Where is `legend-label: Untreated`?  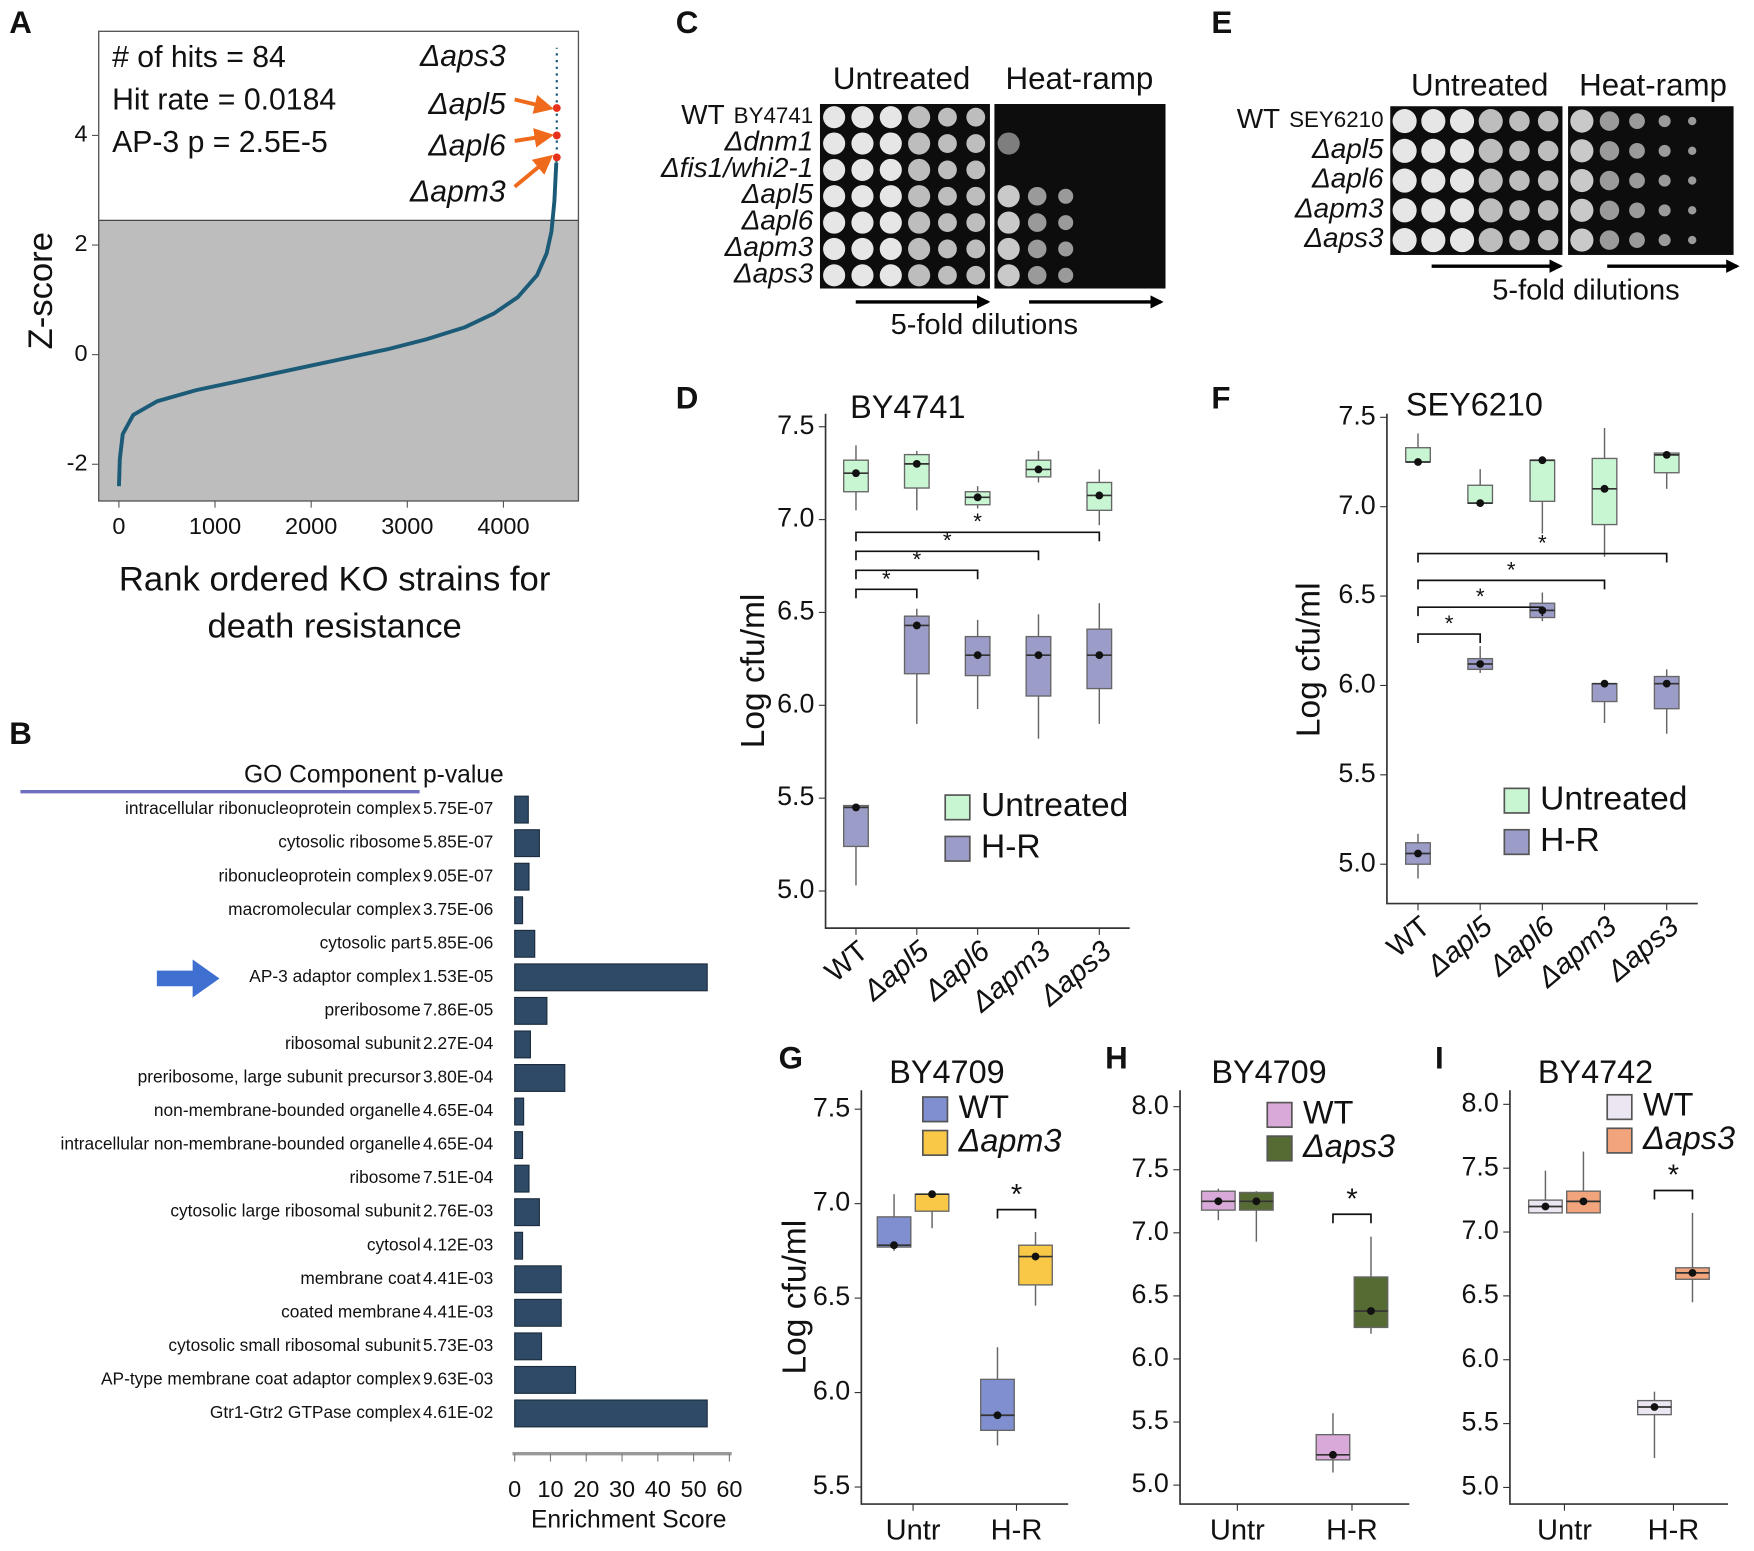 legend-label: Untreated is located at coordinates (1054, 805).